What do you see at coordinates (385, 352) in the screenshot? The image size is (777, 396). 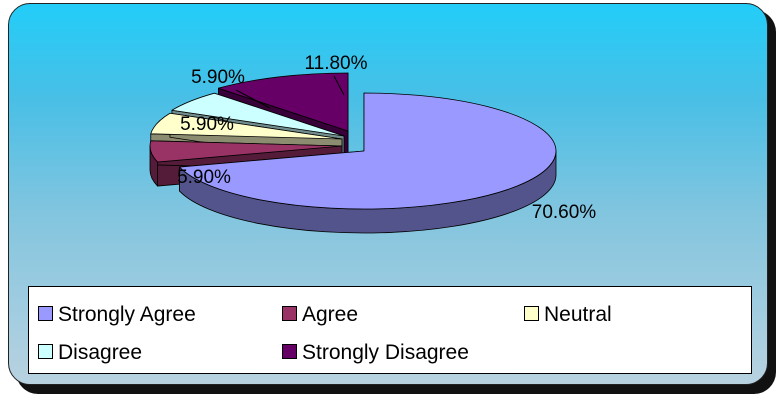 I see `legend-label-strongly-disagree: Strongly Disagree` at bounding box center [385, 352].